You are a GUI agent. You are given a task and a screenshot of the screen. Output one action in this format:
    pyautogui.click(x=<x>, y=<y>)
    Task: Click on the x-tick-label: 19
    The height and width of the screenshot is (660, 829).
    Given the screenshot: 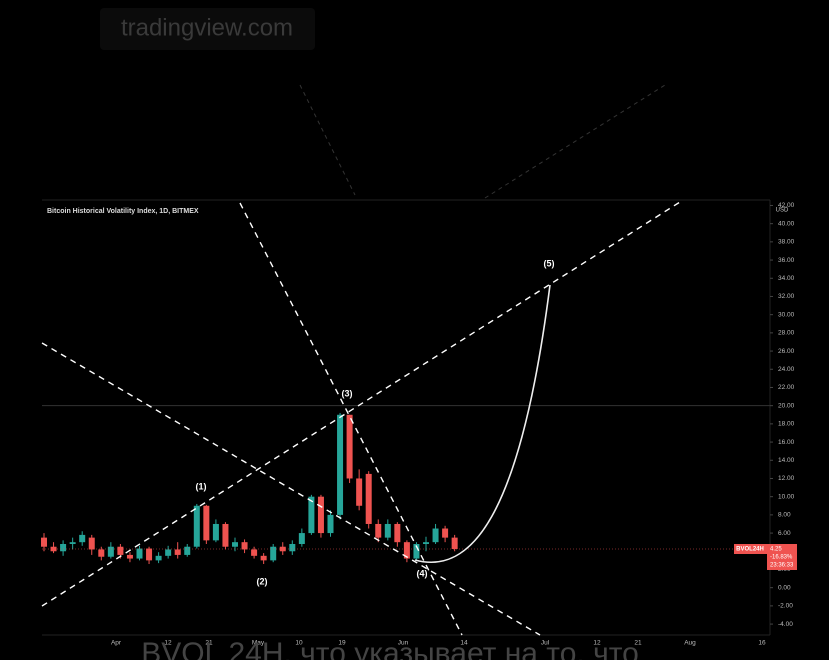 What is the action you would take?
    pyautogui.click(x=342, y=643)
    